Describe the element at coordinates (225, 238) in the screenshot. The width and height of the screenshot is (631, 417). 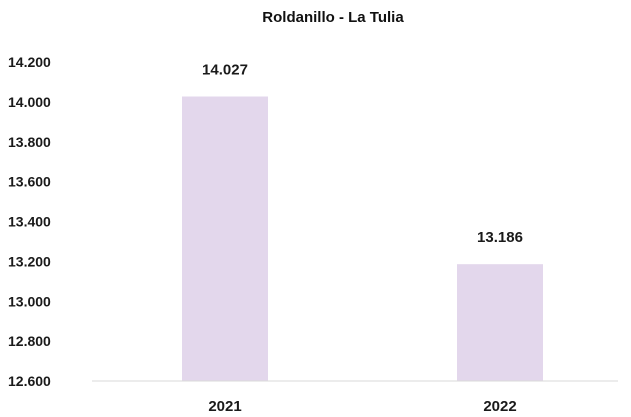
I see `bar-2021` at that location.